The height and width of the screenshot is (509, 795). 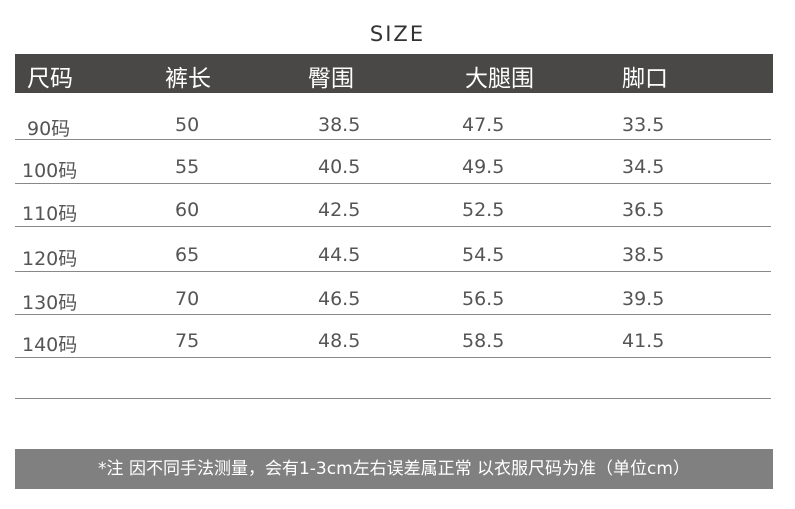 What do you see at coordinates (499, 79) in the screenshot?
I see `header-cell: 大腿围` at bounding box center [499, 79].